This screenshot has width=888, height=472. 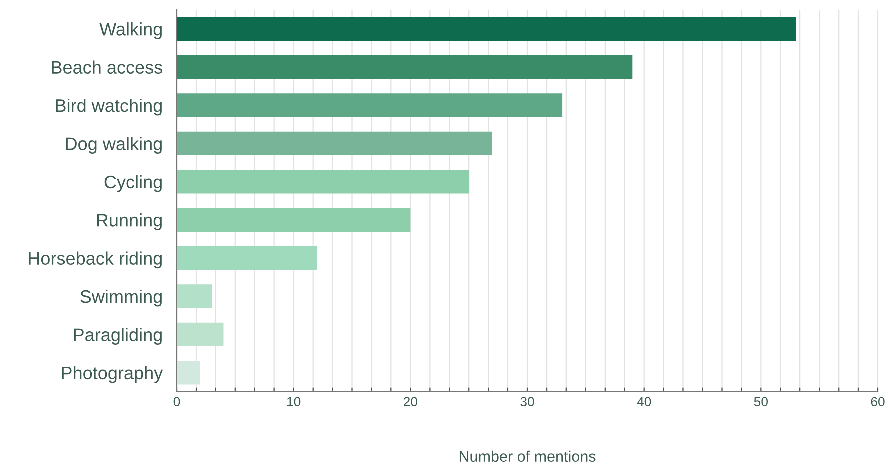 What do you see at coordinates (113, 375) in the screenshot?
I see `y-tick-label: Photography` at bounding box center [113, 375].